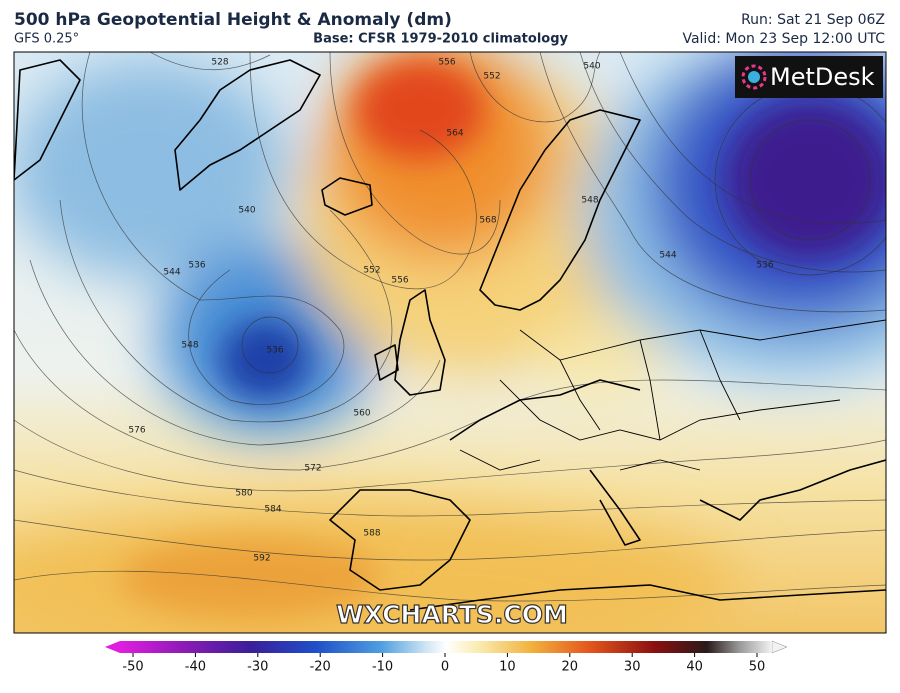 Image resolution: width=900 pixels, height=693 pixels. Describe the element at coordinates (757, 667) in the screenshot. I see `colorbar-tick-label: 50` at that location.